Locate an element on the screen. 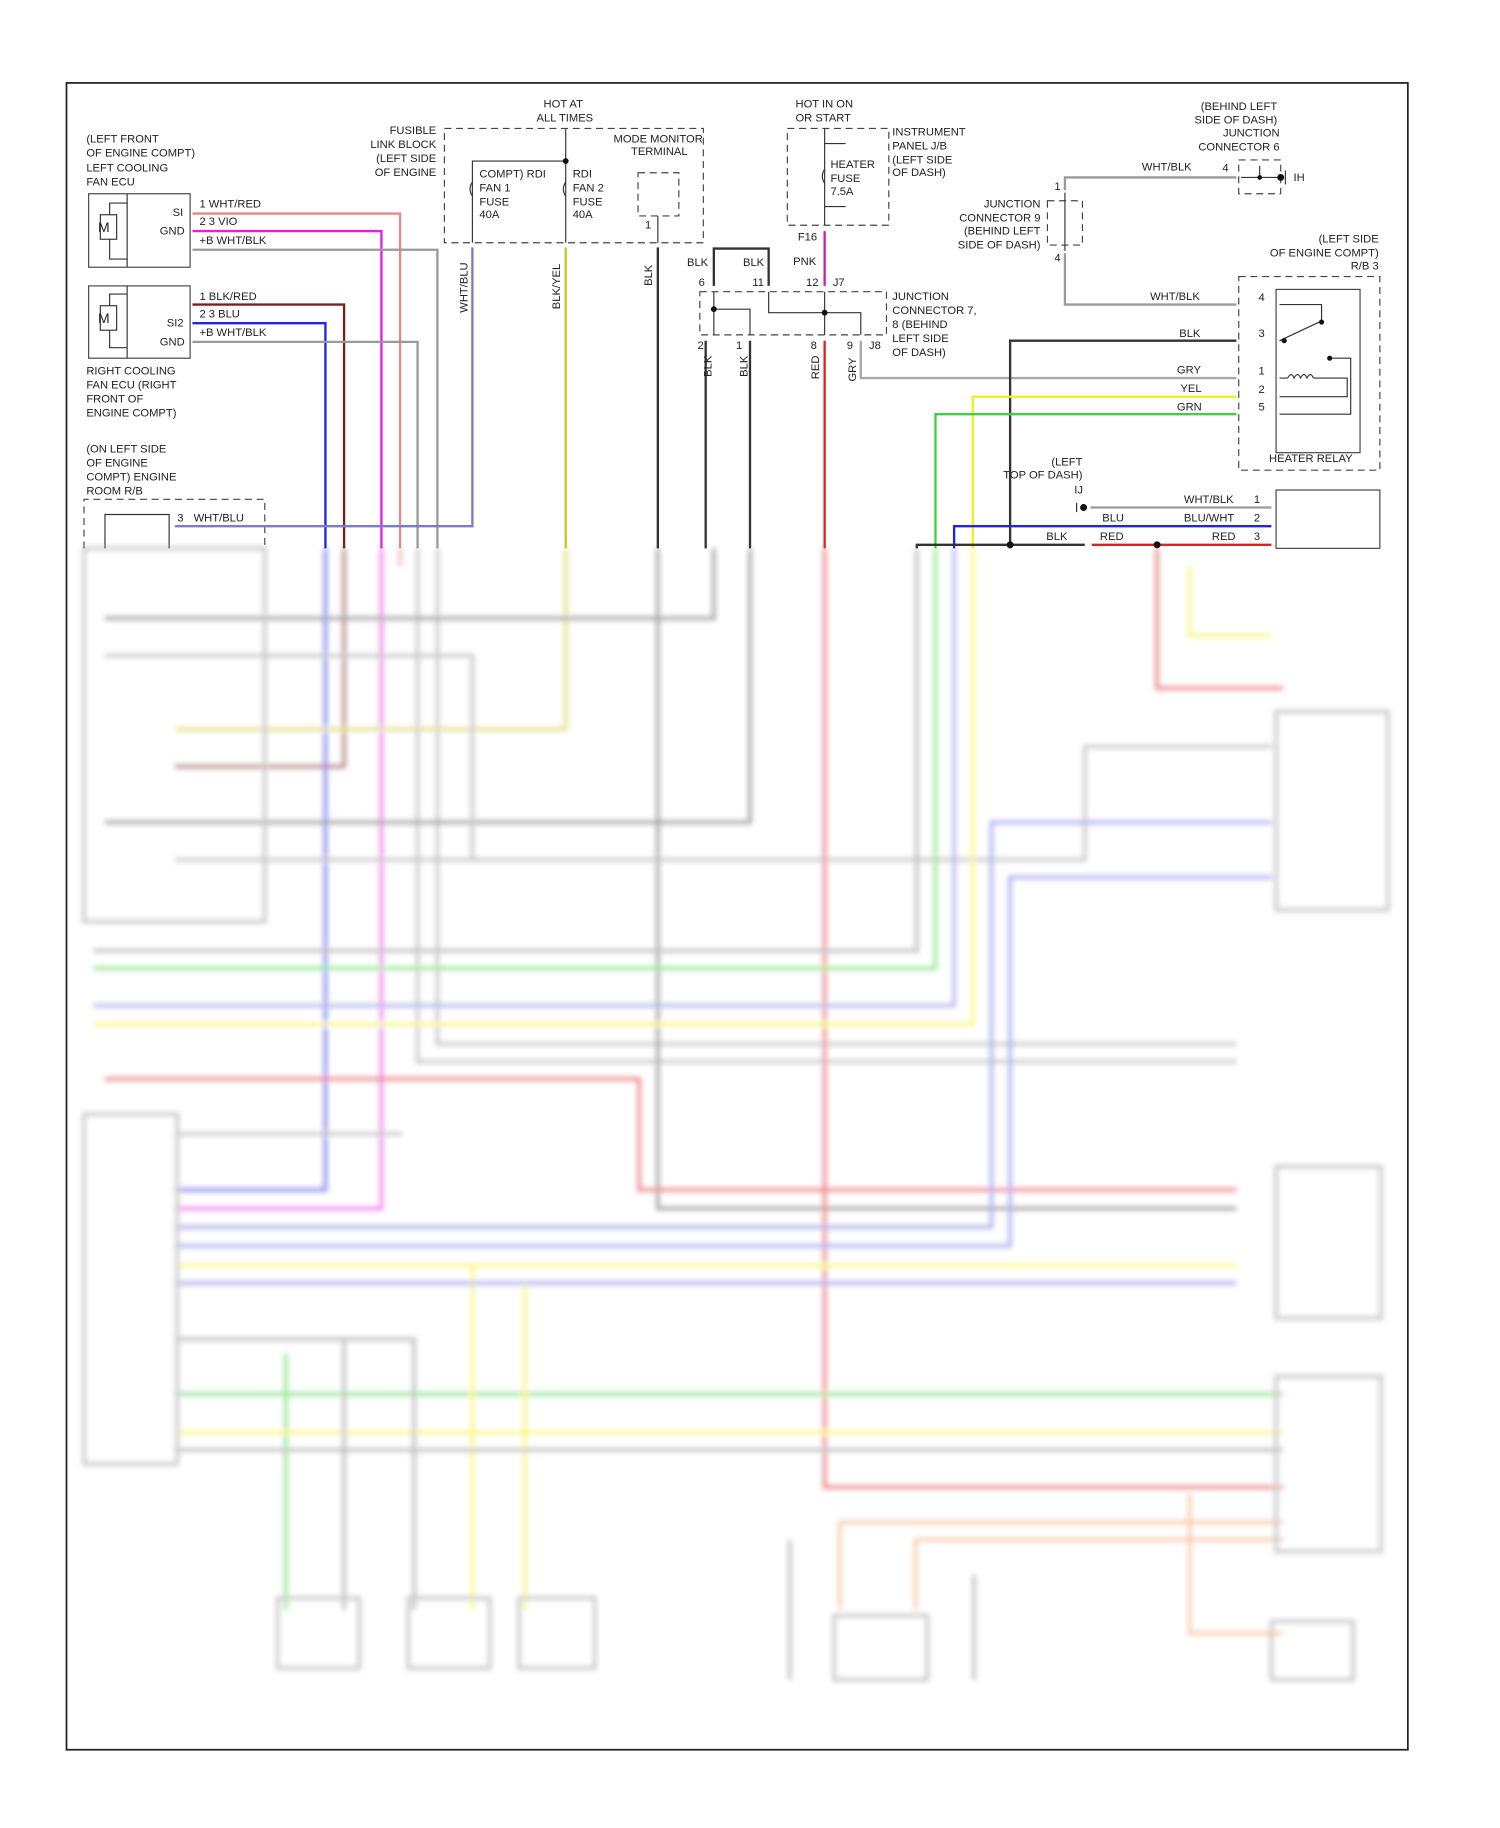 This screenshot has width=1500, height=1828. fuse-label: FAN 1 is located at coordinates (494, 188).